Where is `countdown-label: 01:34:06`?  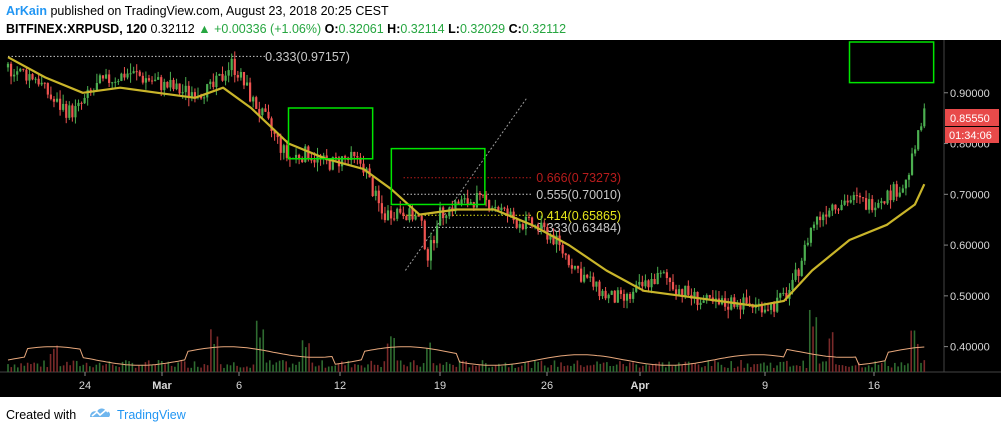 countdown-label: 01:34:06 is located at coordinates (970, 136).